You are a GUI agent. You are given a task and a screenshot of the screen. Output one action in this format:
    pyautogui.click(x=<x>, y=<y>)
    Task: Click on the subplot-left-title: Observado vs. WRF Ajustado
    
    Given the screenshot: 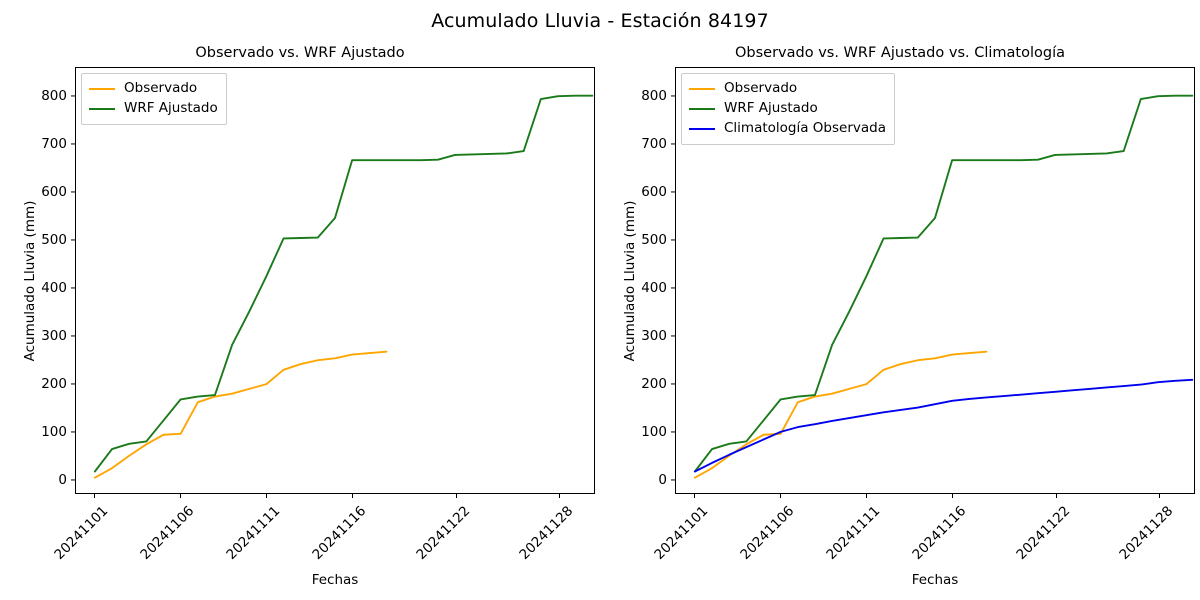 What is the action you would take?
    pyautogui.click(x=300, y=53)
    